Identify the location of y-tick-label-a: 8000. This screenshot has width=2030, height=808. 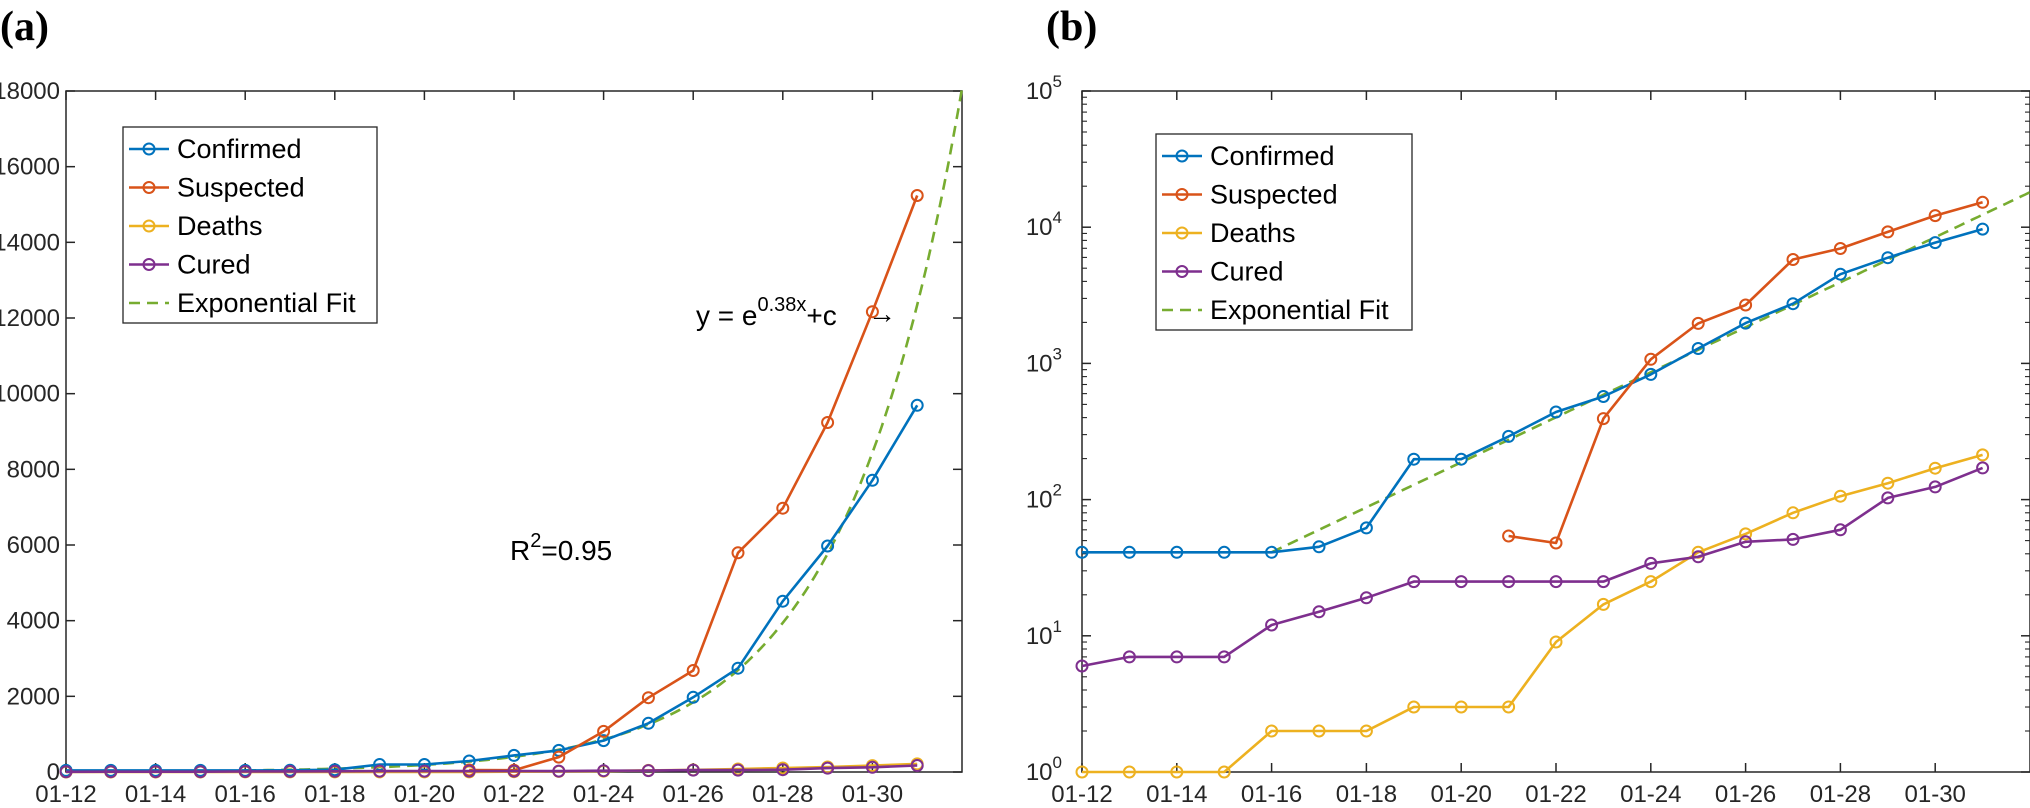
(33, 469).